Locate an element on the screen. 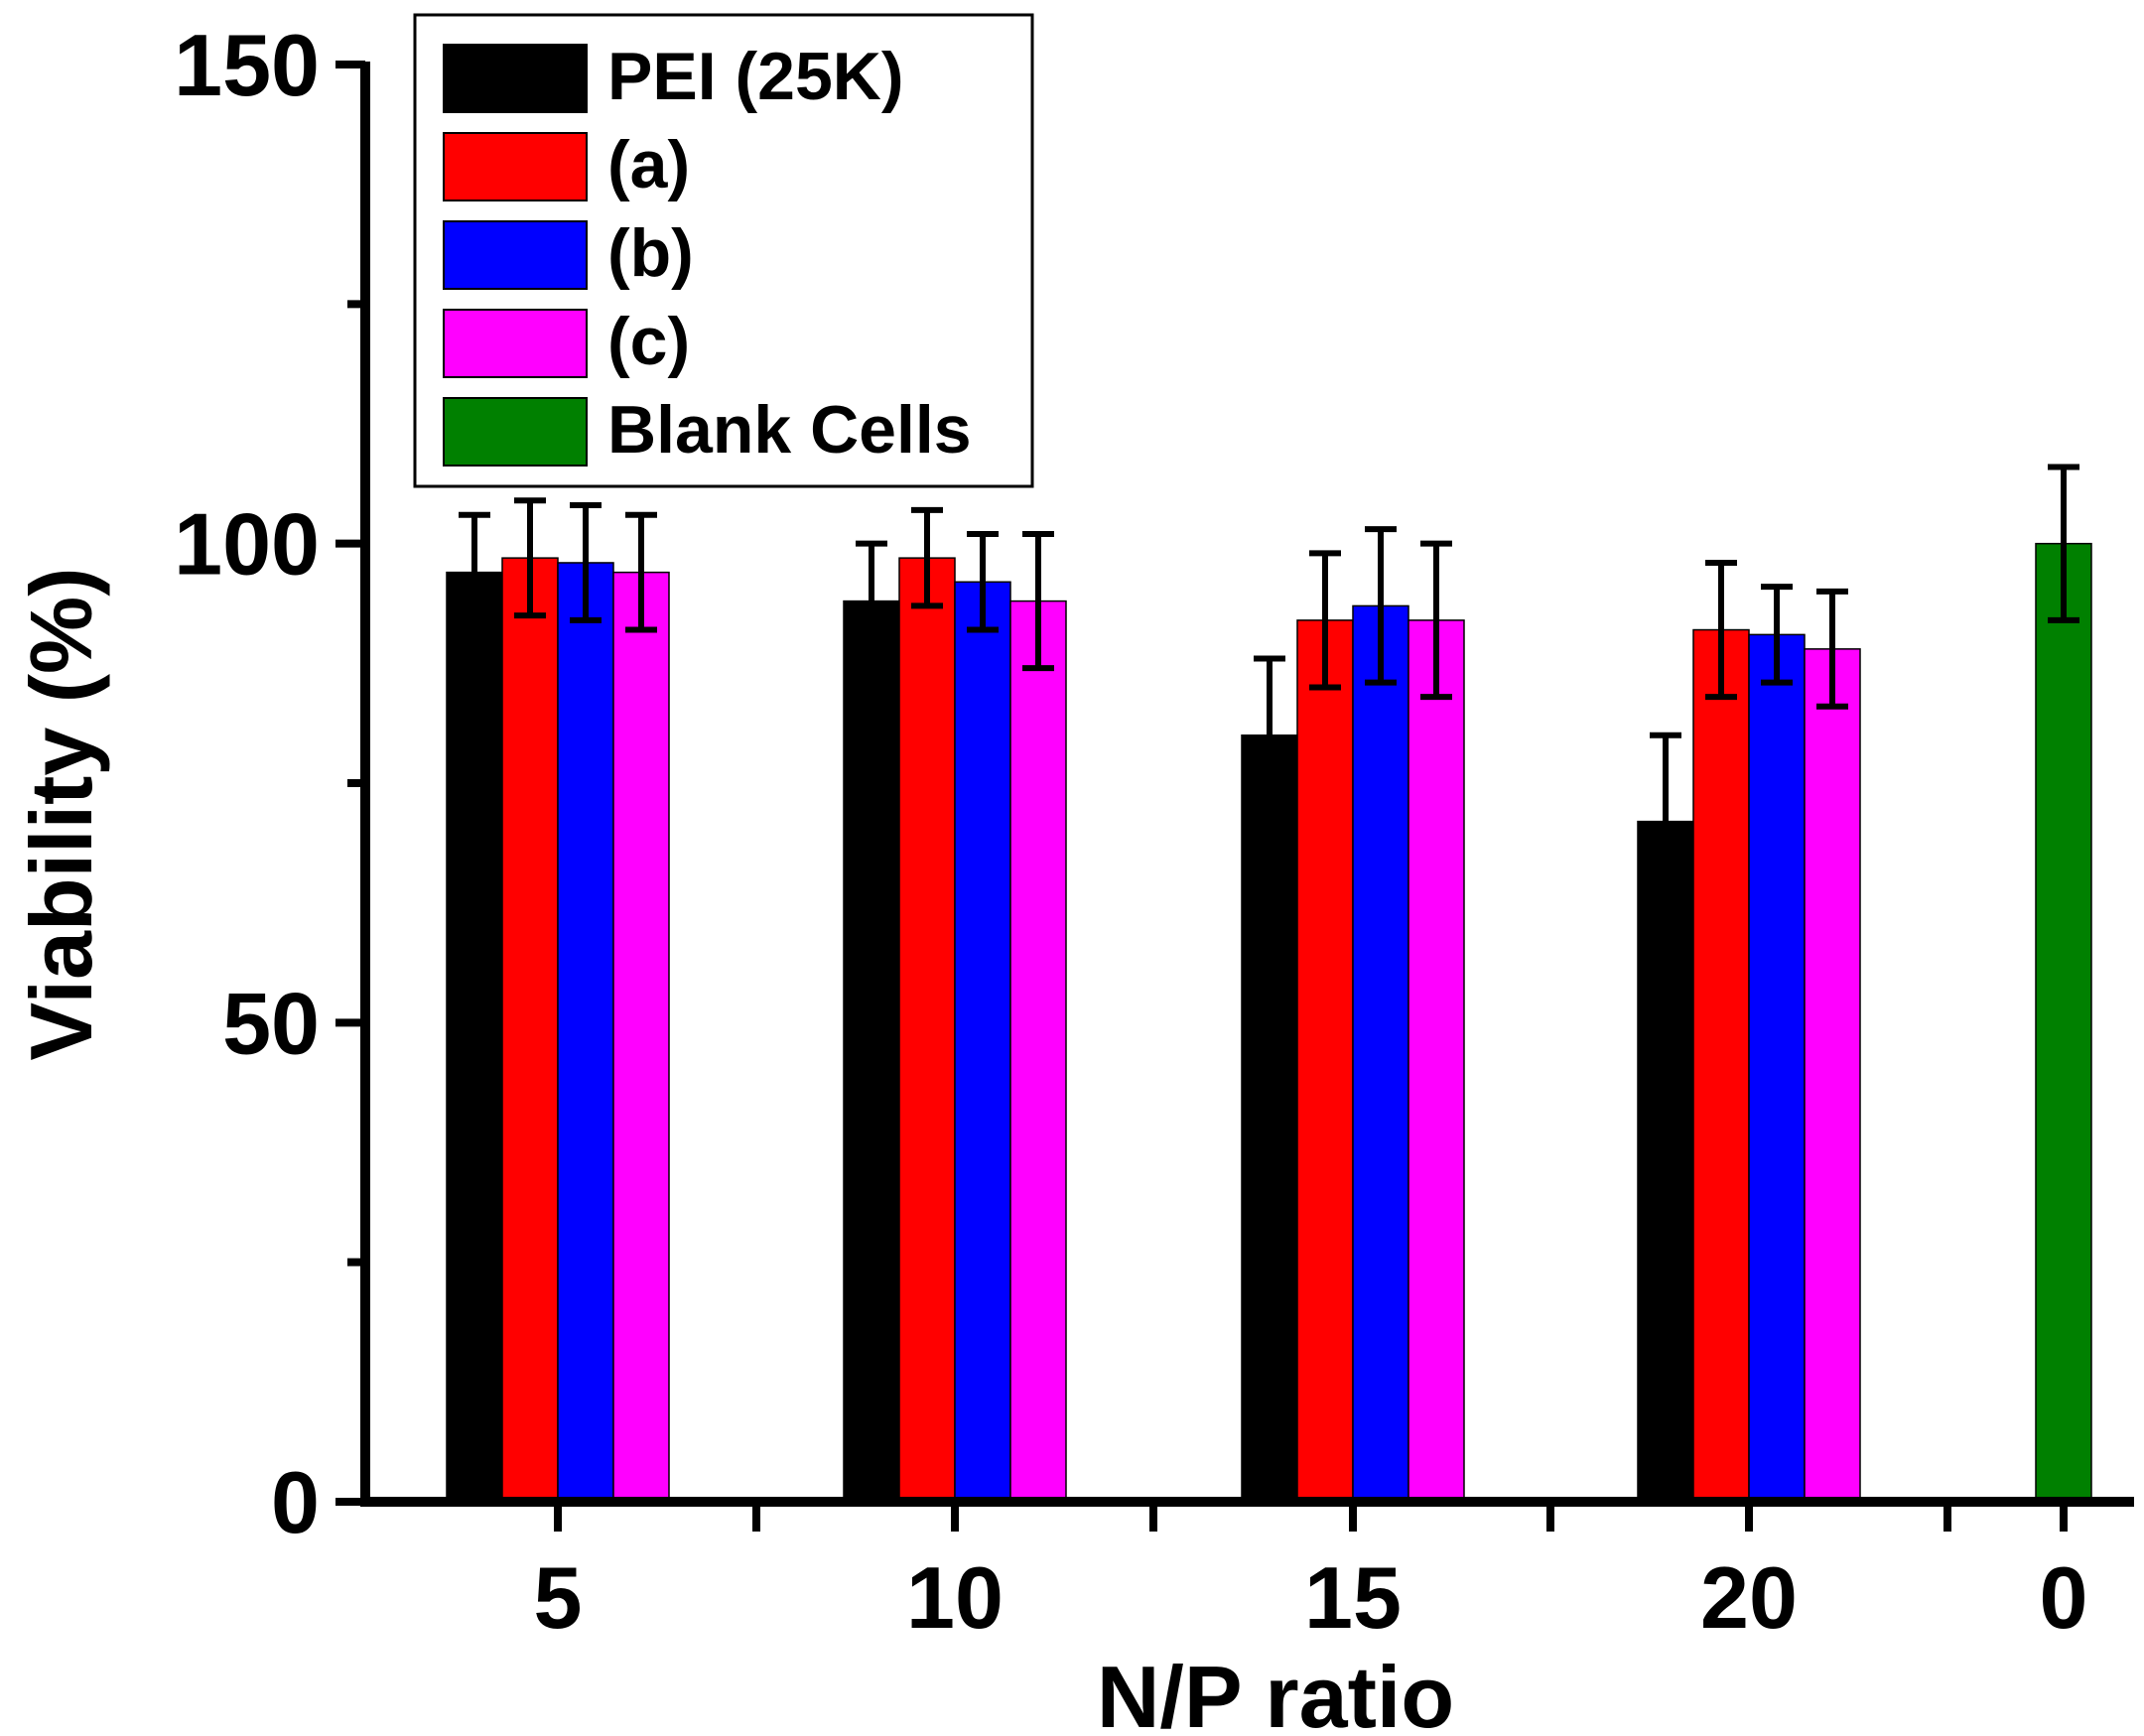 This screenshot has width=2144, height=1736. x-tick-label-0: 0 is located at coordinates (2064, 1597).